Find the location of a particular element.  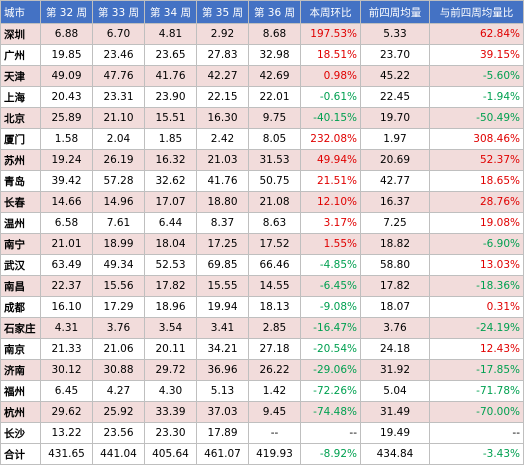

cell-w34: 17.07 is located at coordinates (170, 202).